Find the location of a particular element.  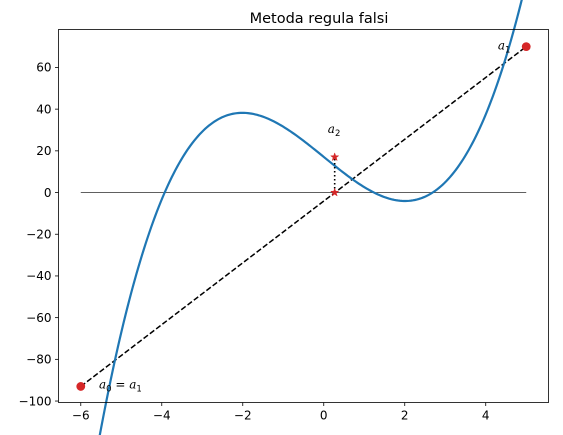

y-tick-label: −100 is located at coordinates (35, 401).